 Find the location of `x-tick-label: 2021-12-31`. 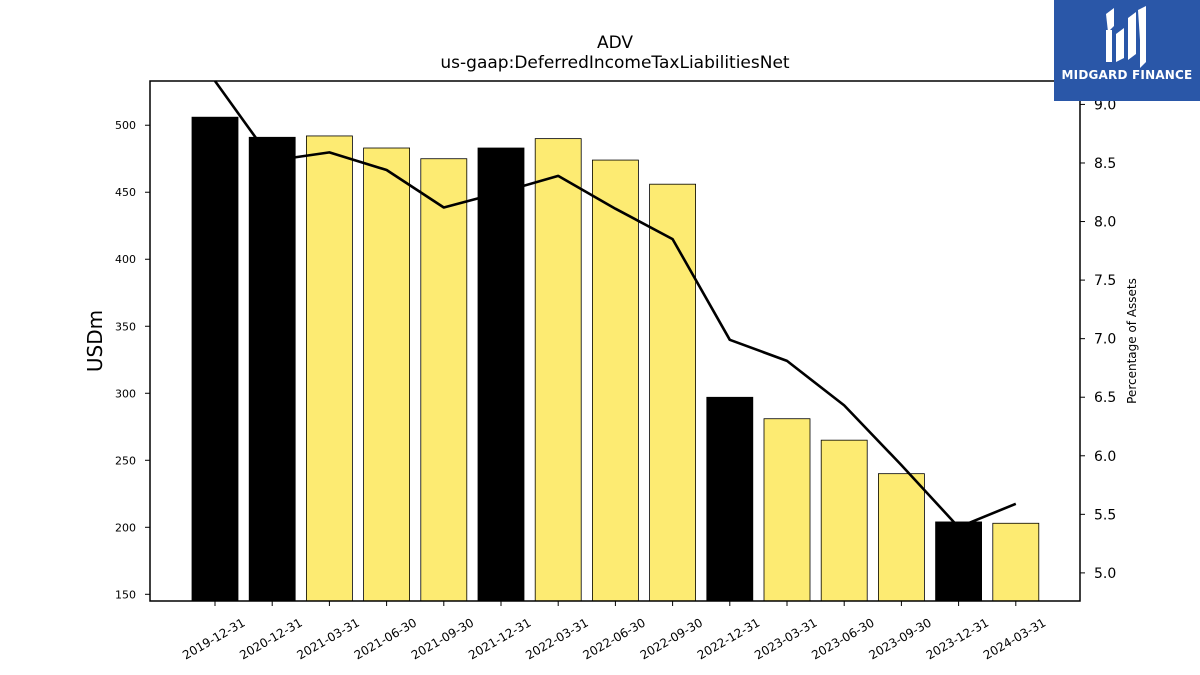

x-tick-label: 2021-12-31 is located at coordinates (499, 638).